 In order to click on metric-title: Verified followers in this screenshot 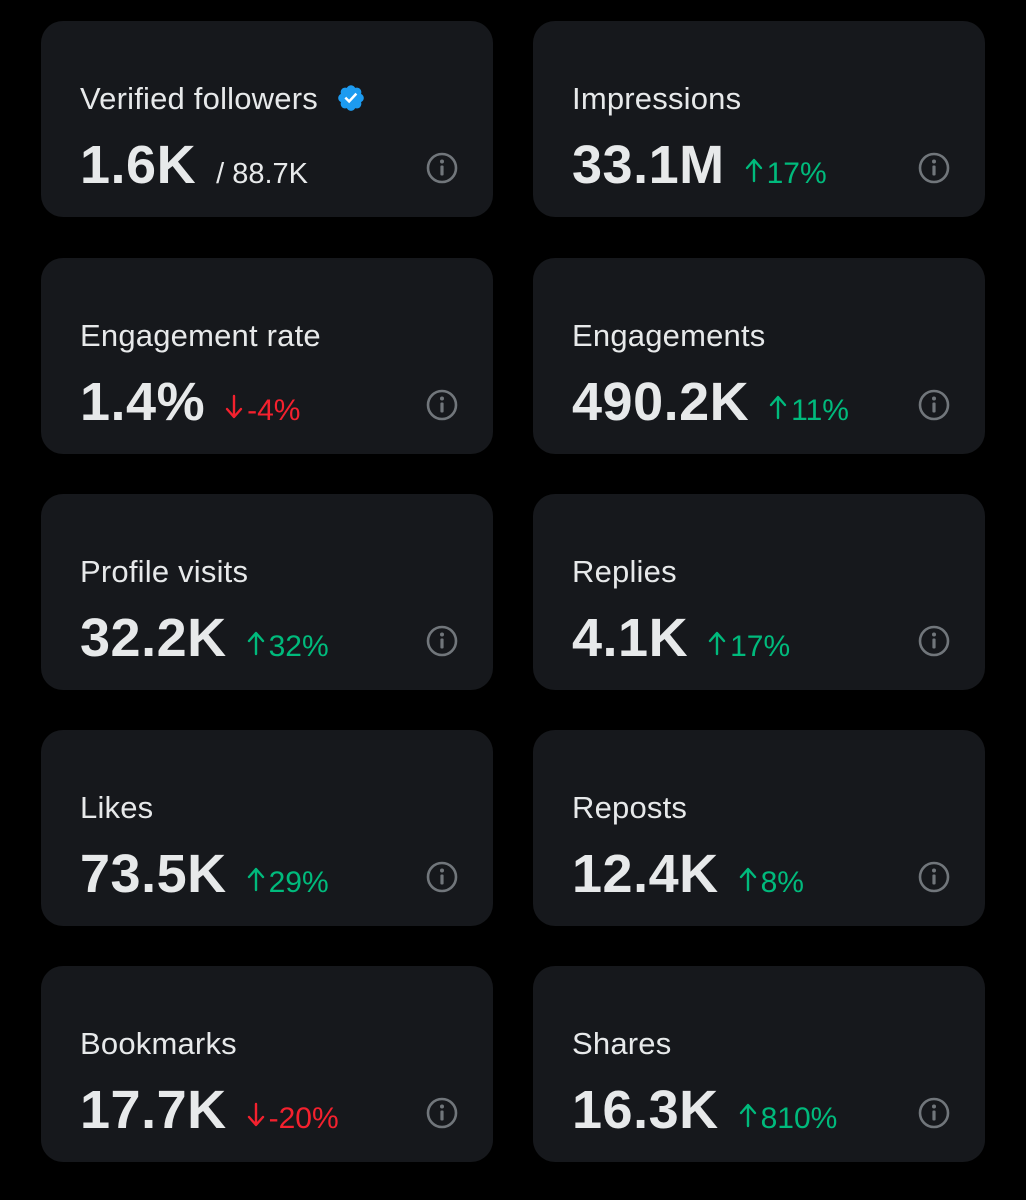, I will do `click(223, 99)`.